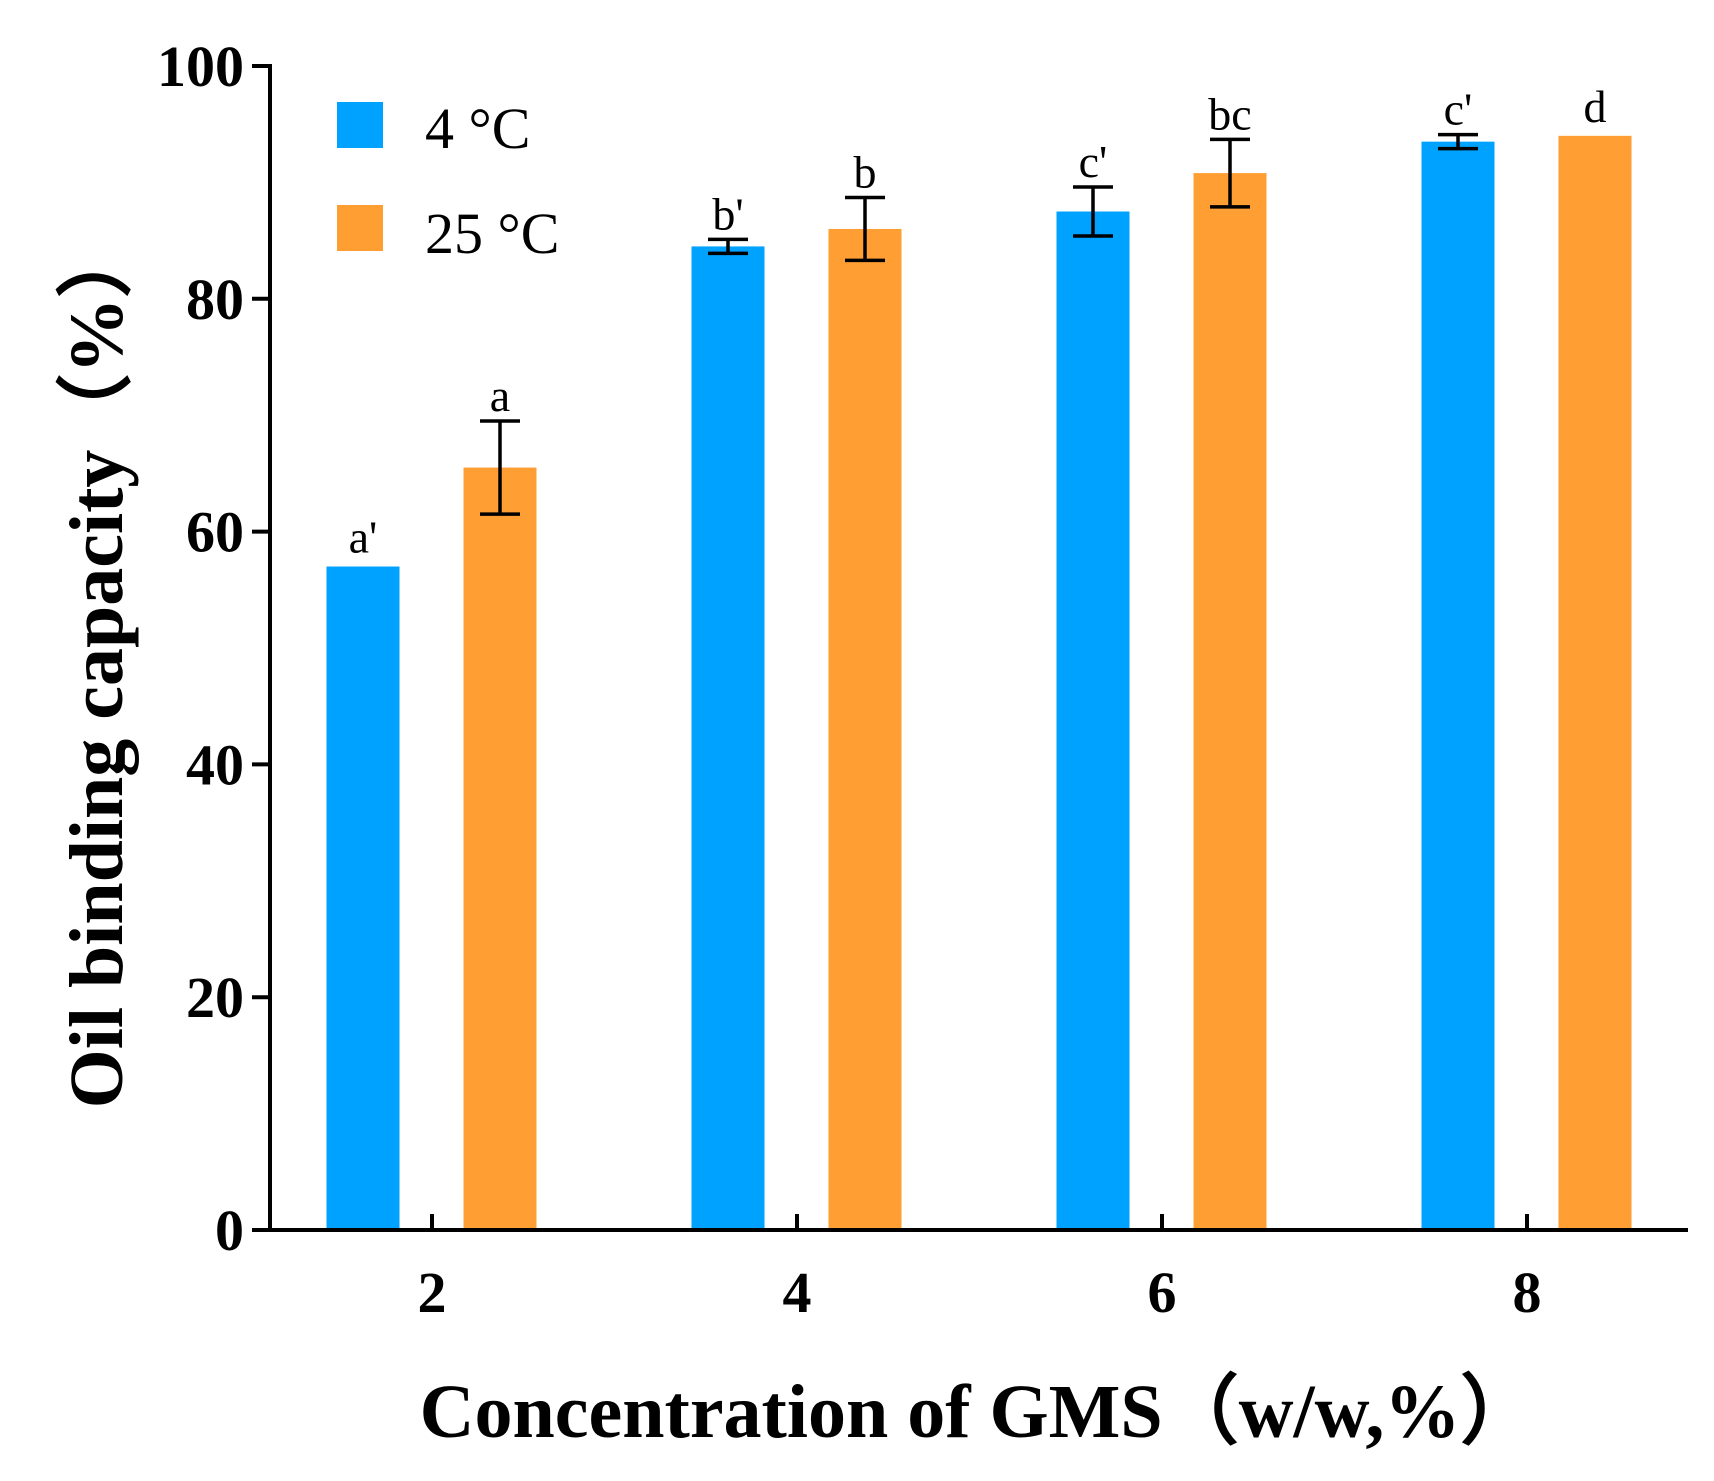  What do you see at coordinates (1229, 113) in the screenshot?
I see `significance-label: bc` at bounding box center [1229, 113].